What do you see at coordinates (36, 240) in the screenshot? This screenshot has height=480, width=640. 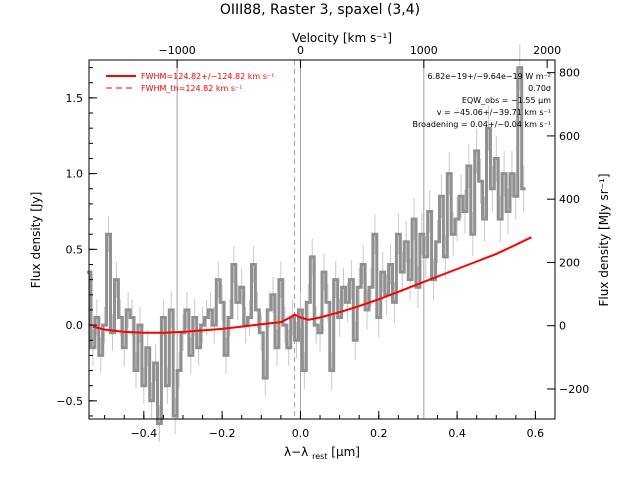 I see `y-axis-label: Flux density [Jy]` at bounding box center [36, 240].